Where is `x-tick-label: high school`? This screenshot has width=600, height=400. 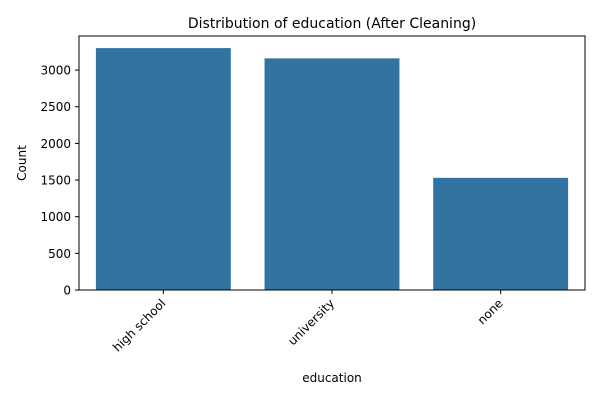
x-tick-label: high school is located at coordinates (139, 325).